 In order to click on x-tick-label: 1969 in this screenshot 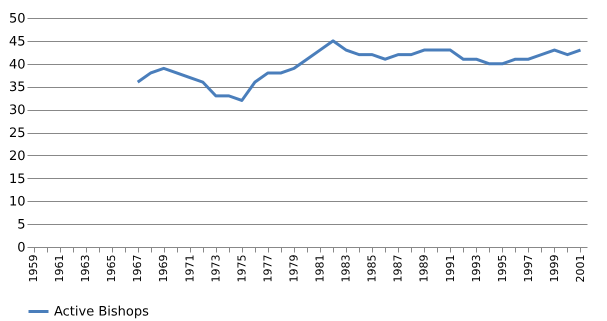, I will do `click(163, 268)`.